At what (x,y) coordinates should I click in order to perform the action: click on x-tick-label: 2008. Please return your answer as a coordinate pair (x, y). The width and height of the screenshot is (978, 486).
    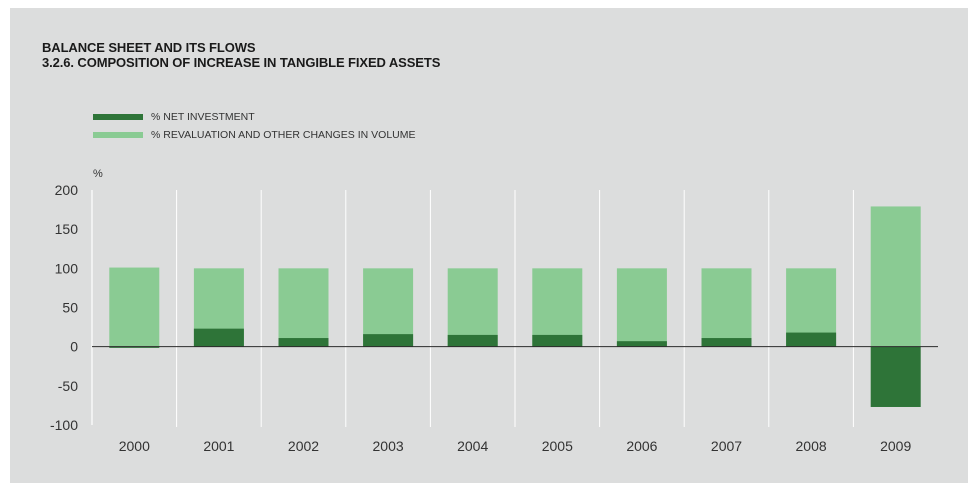
    Looking at the image, I should click on (811, 446).